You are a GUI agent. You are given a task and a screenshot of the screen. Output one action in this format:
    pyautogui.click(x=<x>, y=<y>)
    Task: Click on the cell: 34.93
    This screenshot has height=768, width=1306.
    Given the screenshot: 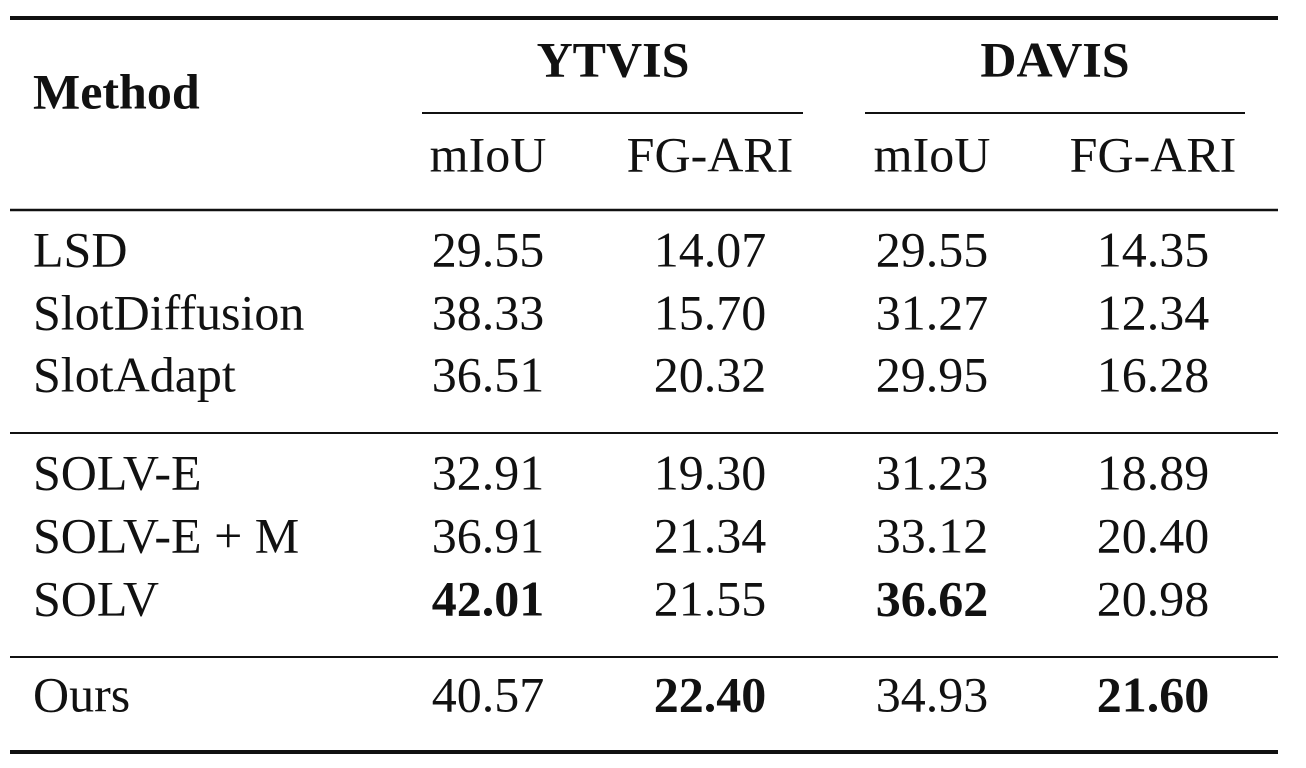 What is the action you would take?
    pyautogui.click(x=932, y=694)
    